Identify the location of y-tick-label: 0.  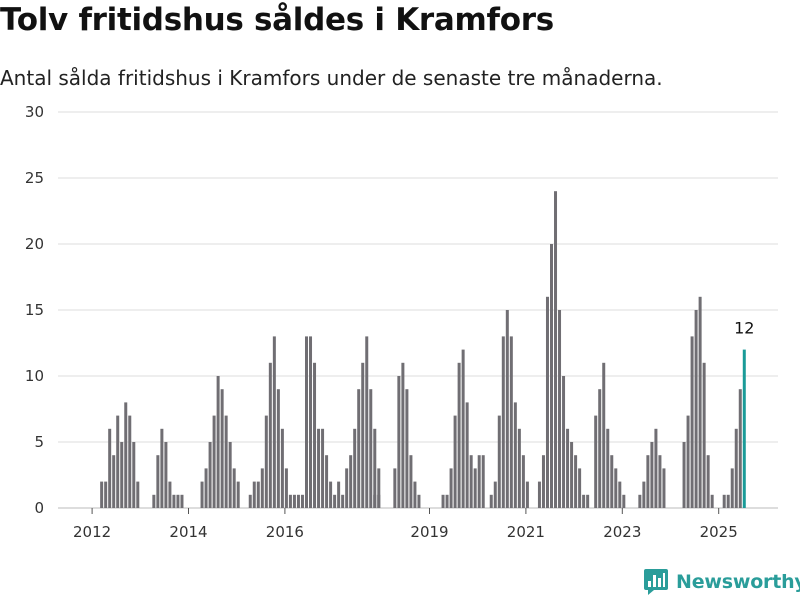
(39, 508).